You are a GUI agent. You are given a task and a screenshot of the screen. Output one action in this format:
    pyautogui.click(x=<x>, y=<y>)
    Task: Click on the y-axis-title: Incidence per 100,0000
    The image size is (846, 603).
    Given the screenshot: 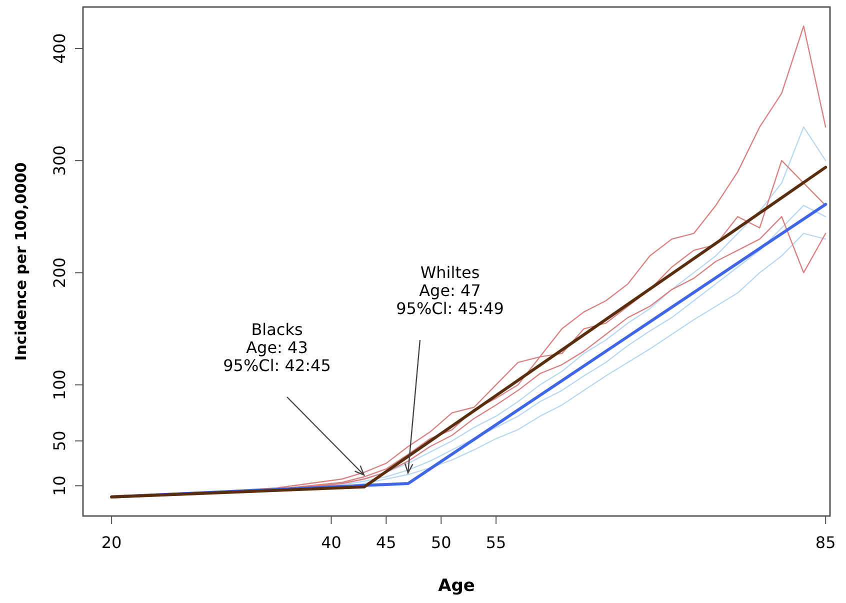 What is the action you would take?
    pyautogui.click(x=21, y=261)
    